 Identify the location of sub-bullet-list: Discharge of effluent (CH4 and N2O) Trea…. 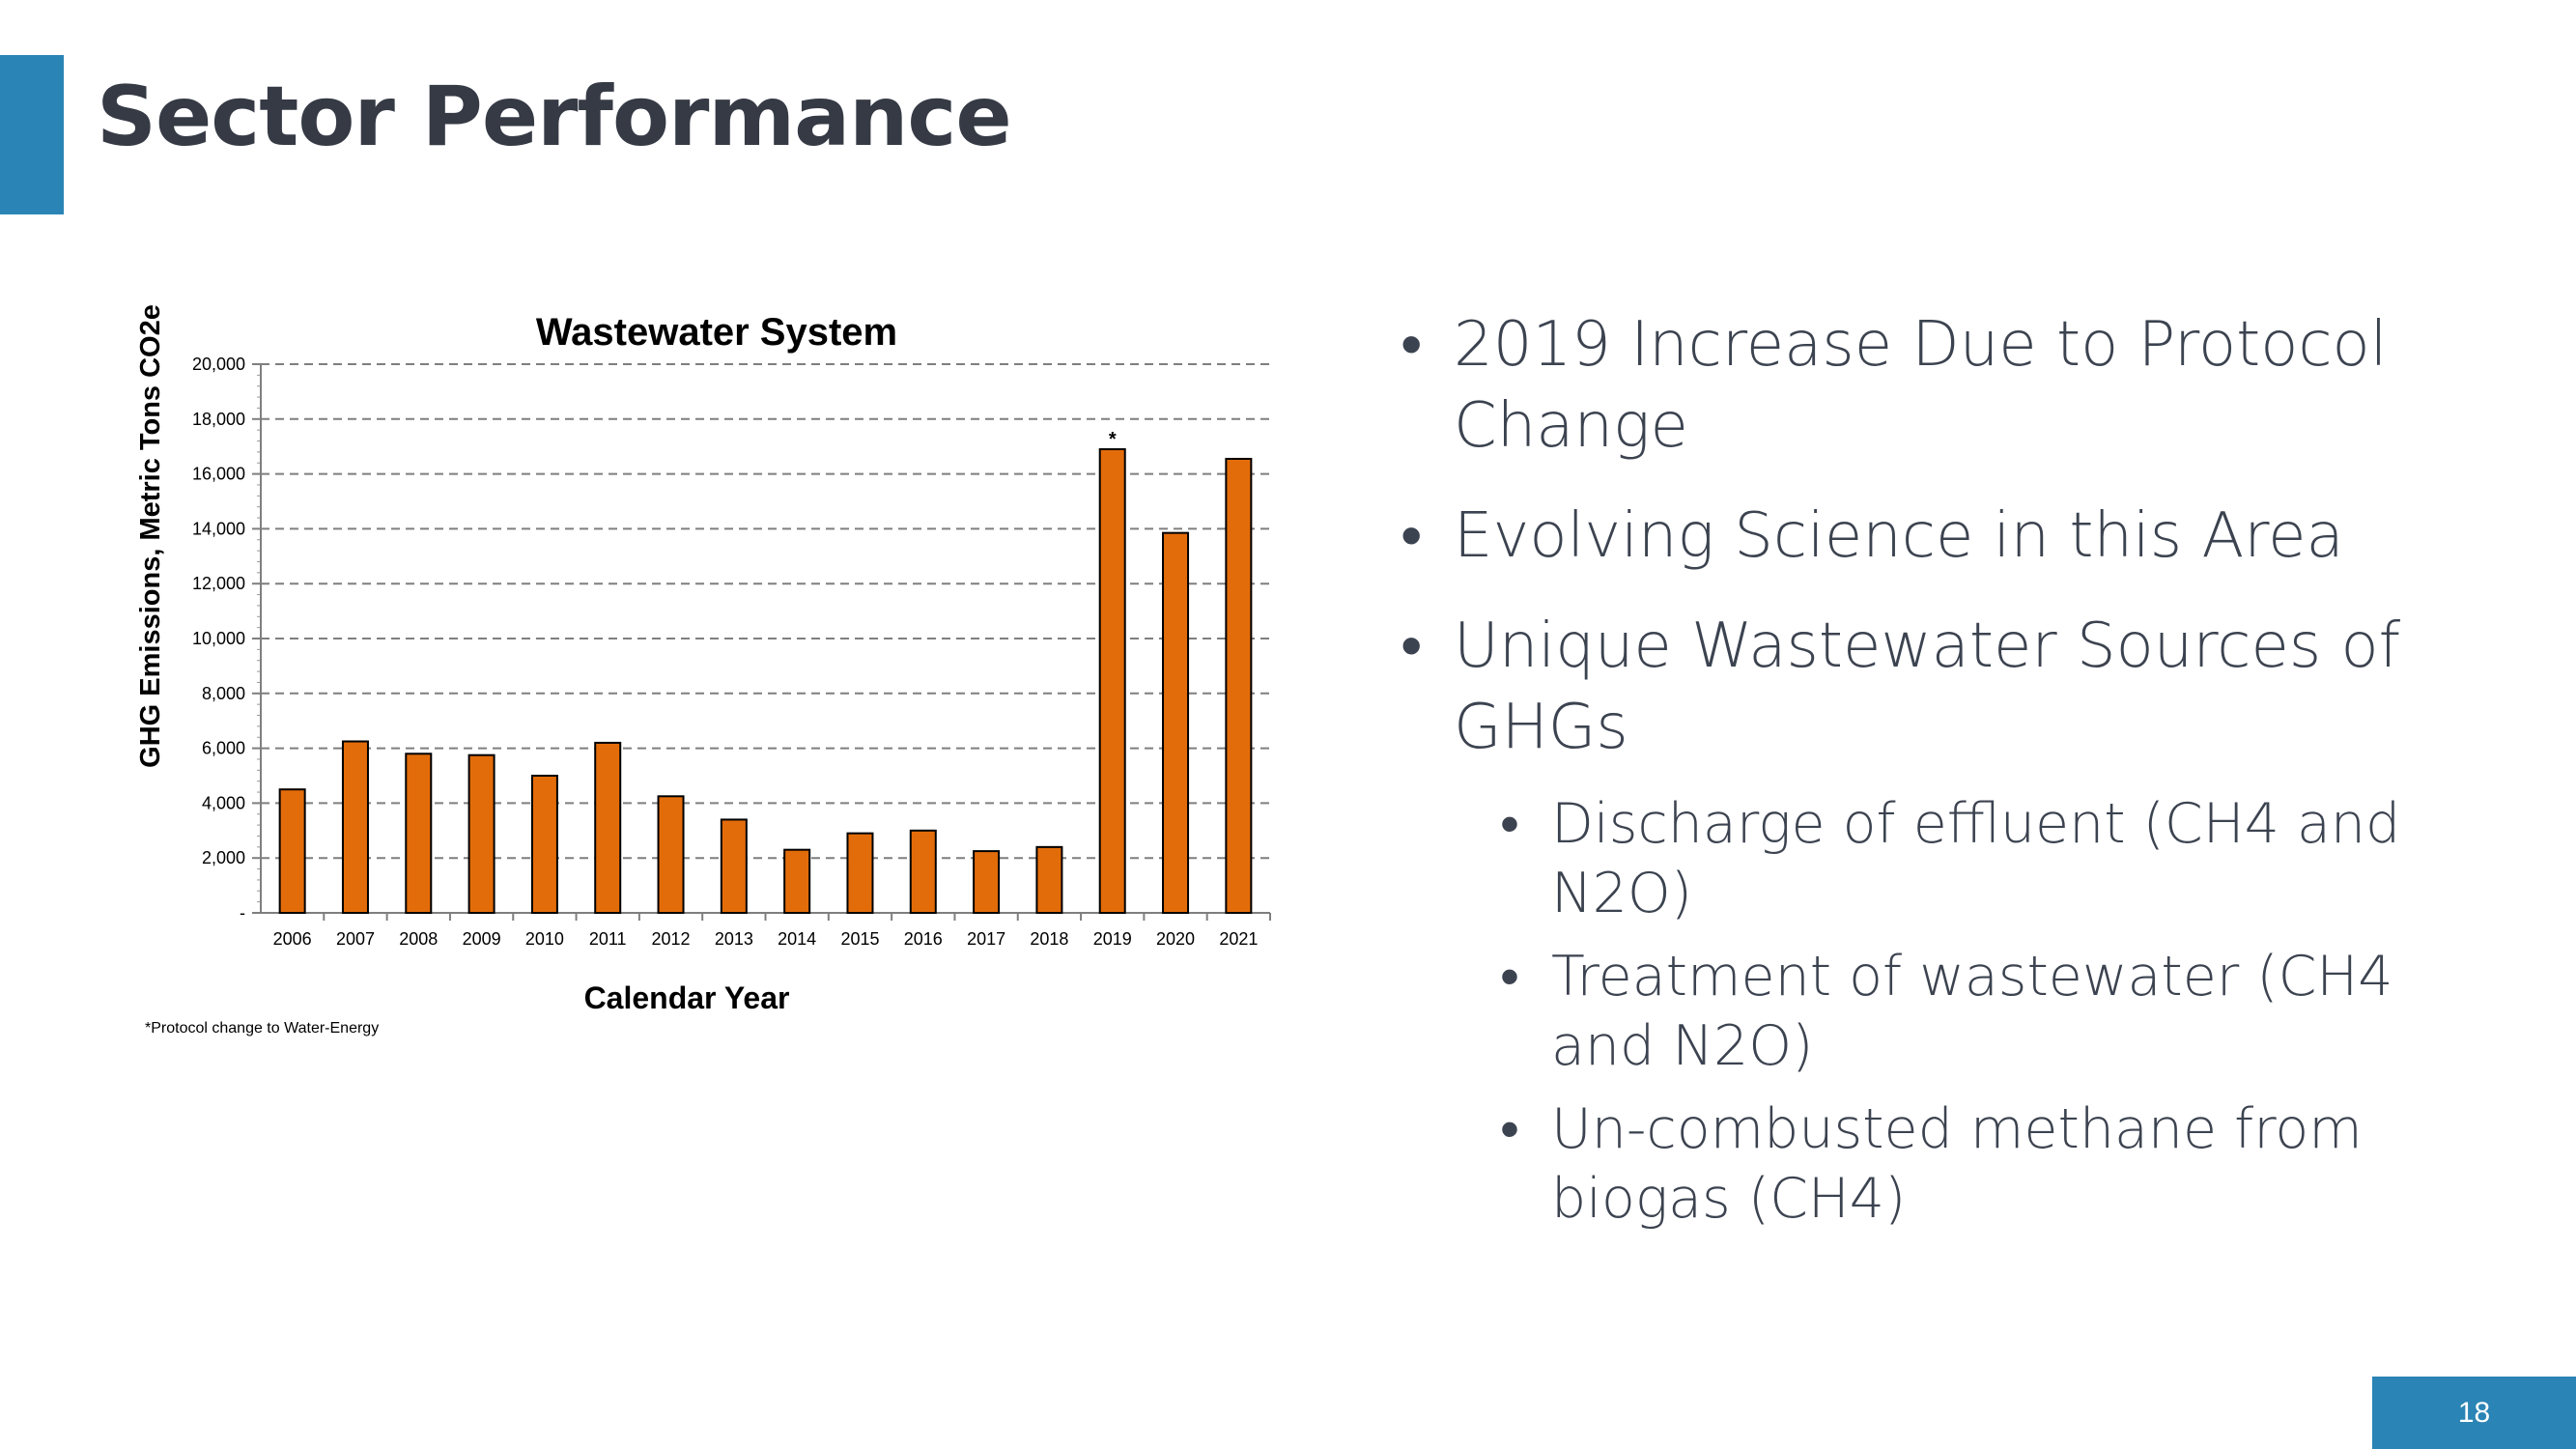
(1991, 1011).